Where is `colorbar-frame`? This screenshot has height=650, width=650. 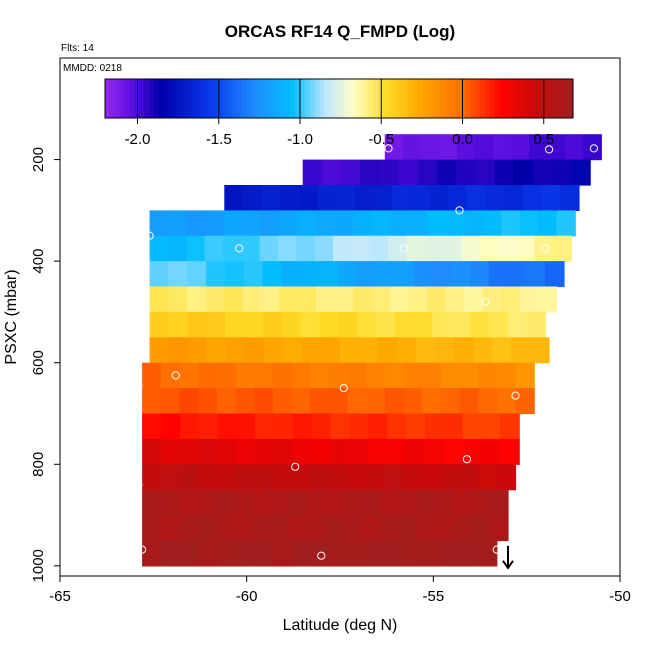 colorbar-frame is located at coordinates (339, 98).